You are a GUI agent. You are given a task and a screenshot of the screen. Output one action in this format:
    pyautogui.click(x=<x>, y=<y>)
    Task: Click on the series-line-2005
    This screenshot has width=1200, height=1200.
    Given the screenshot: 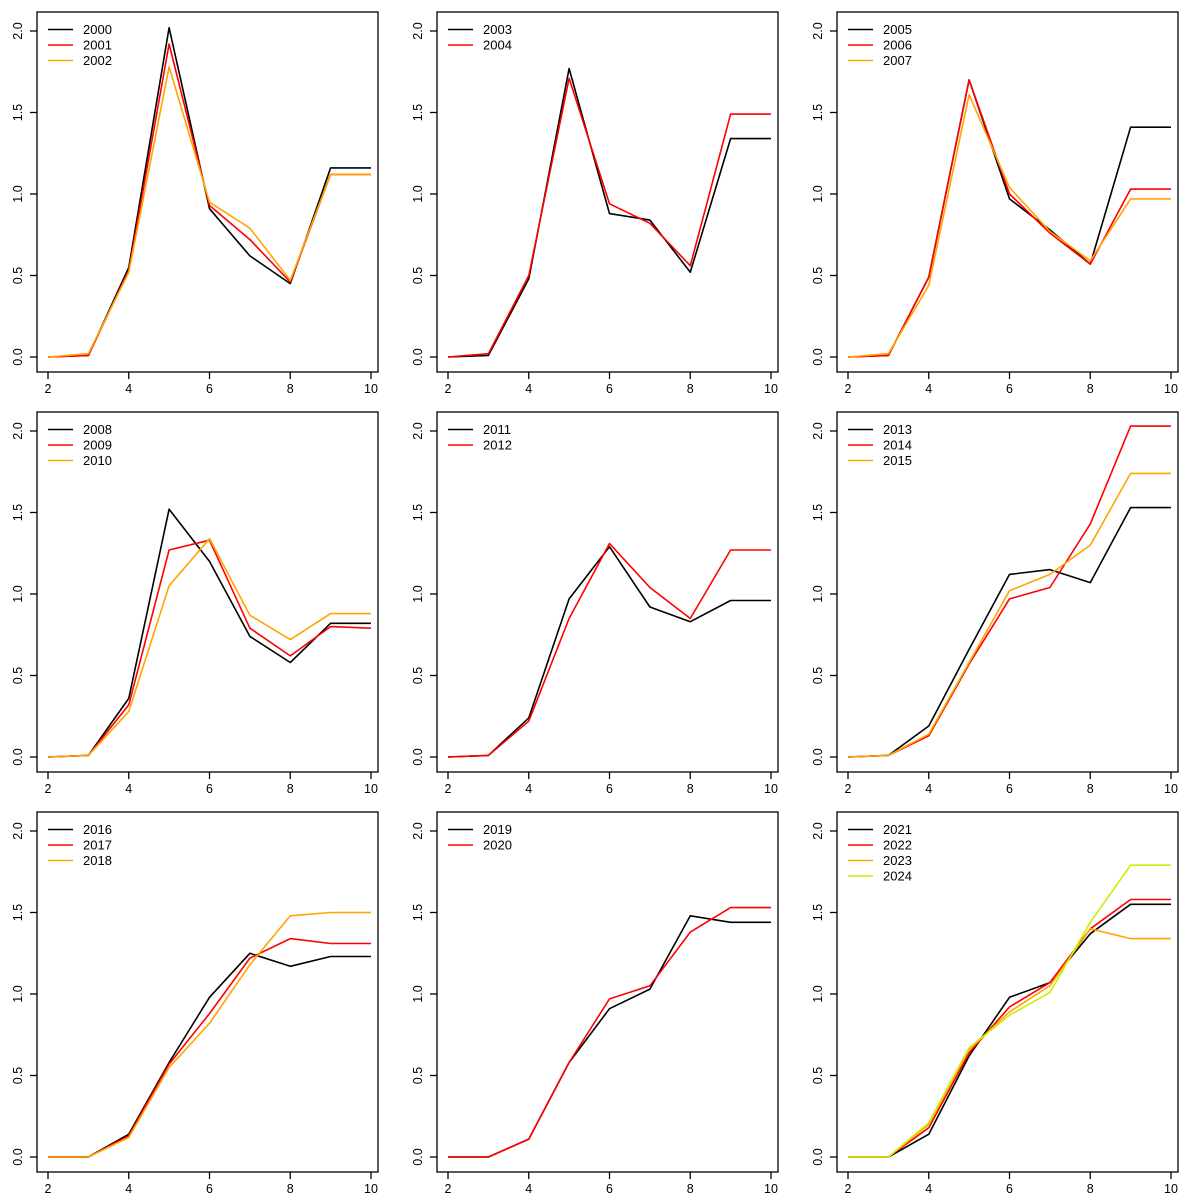 What is the action you would take?
    pyautogui.click(x=1009, y=218)
    